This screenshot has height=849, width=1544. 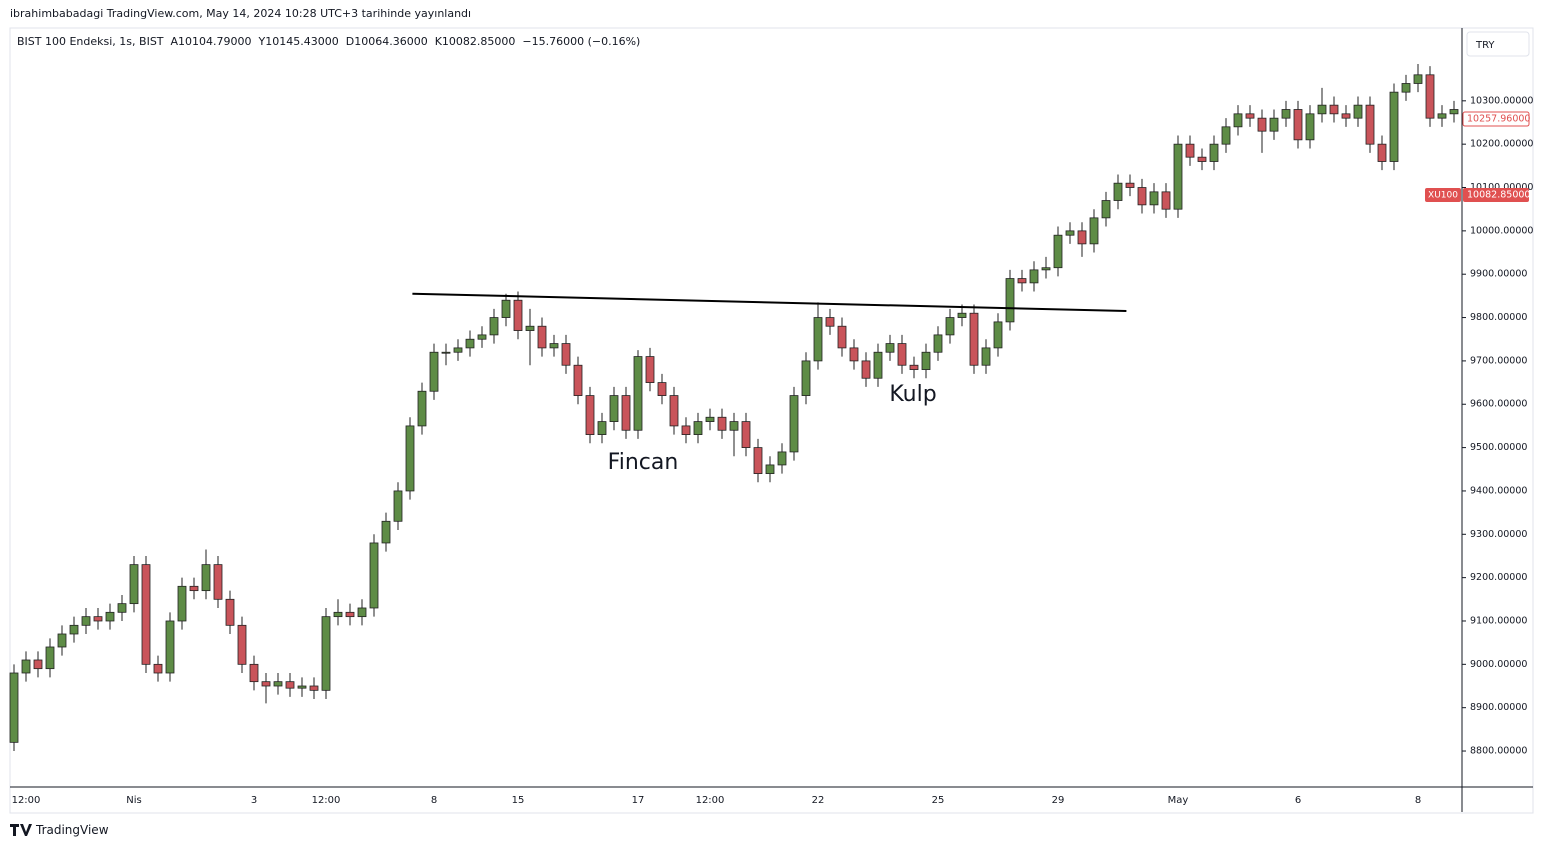 I want to click on trendline, so click(x=769, y=302).